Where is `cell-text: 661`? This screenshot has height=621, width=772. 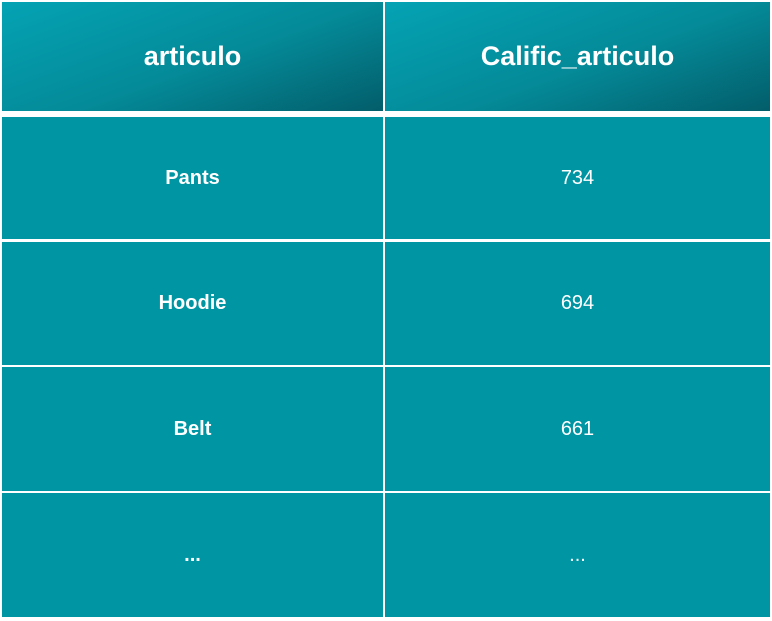 cell-text: 661 is located at coordinates (577, 428).